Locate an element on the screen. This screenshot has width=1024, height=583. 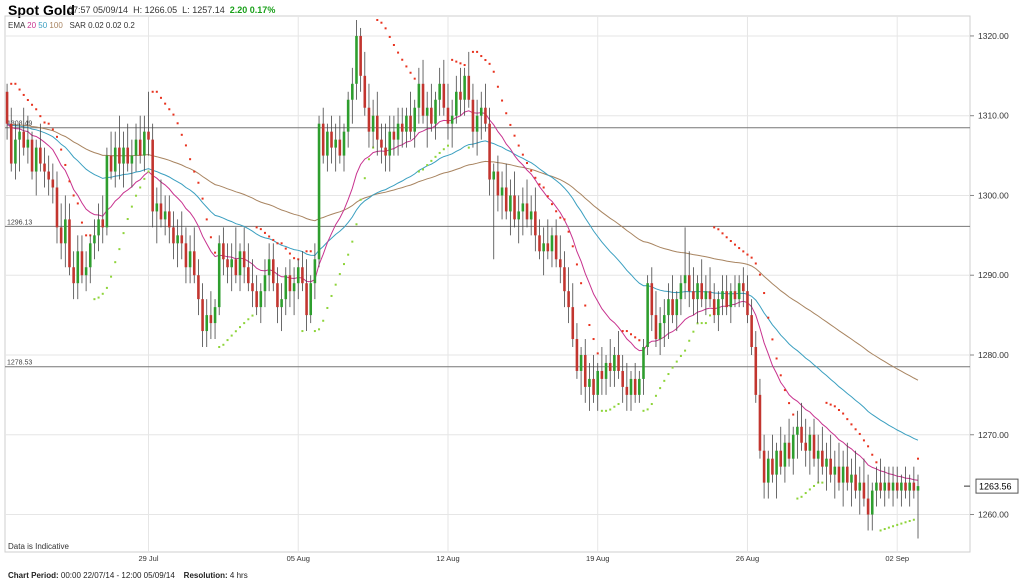
sar-params: 0.02 0.02 0.2 is located at coordinates (111, 25).